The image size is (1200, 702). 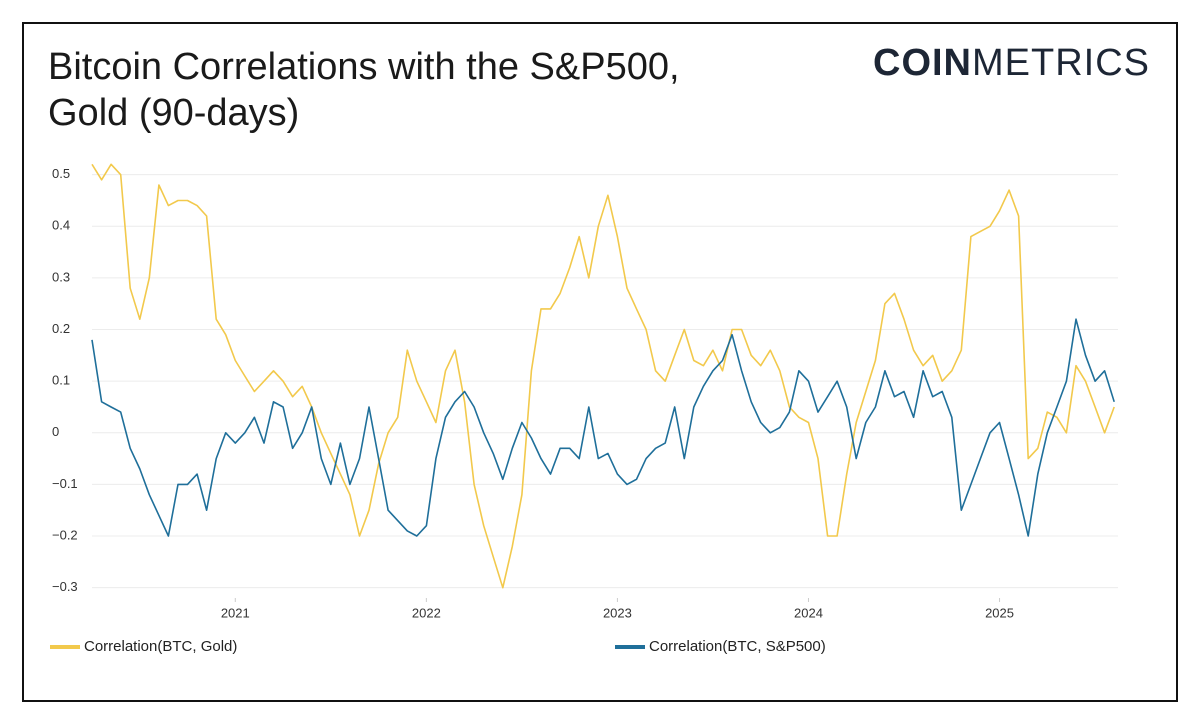 What do you see at coordinates (61, 276) in the screenshot?
I see `y-tick-label: 0.3` at bounding box center [61, 276].